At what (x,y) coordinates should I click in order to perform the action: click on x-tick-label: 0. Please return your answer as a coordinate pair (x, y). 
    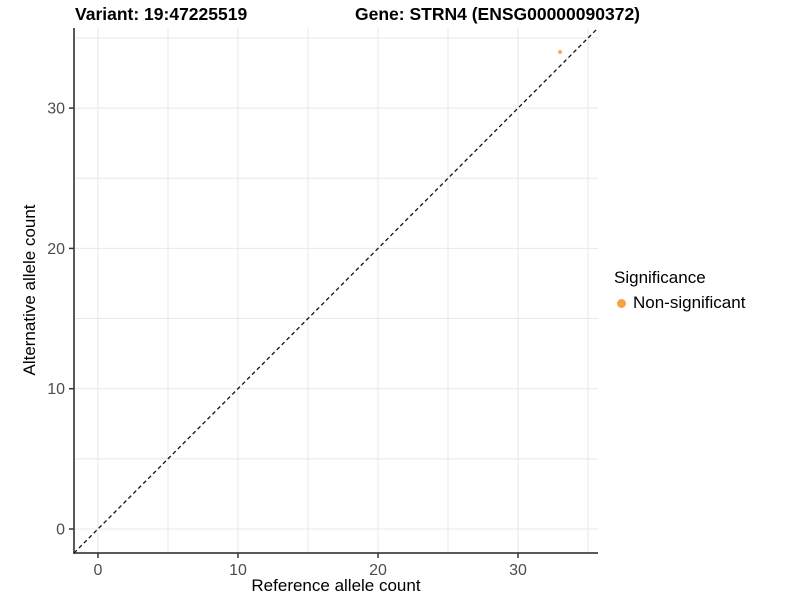
    Looking at the image, I should click on (97, 570).